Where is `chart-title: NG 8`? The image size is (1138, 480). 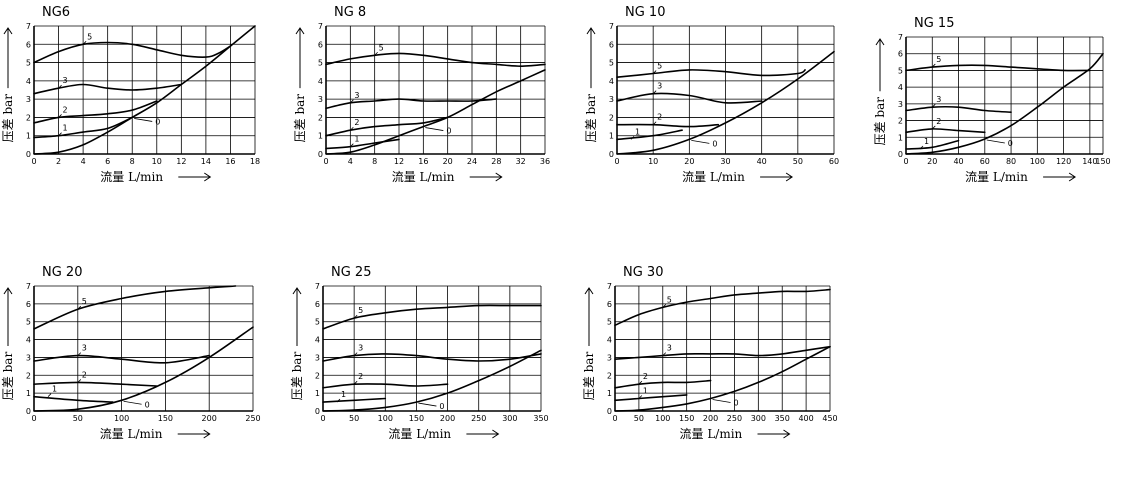 chart-title: NG 8 is located at coordinates (350, 12).